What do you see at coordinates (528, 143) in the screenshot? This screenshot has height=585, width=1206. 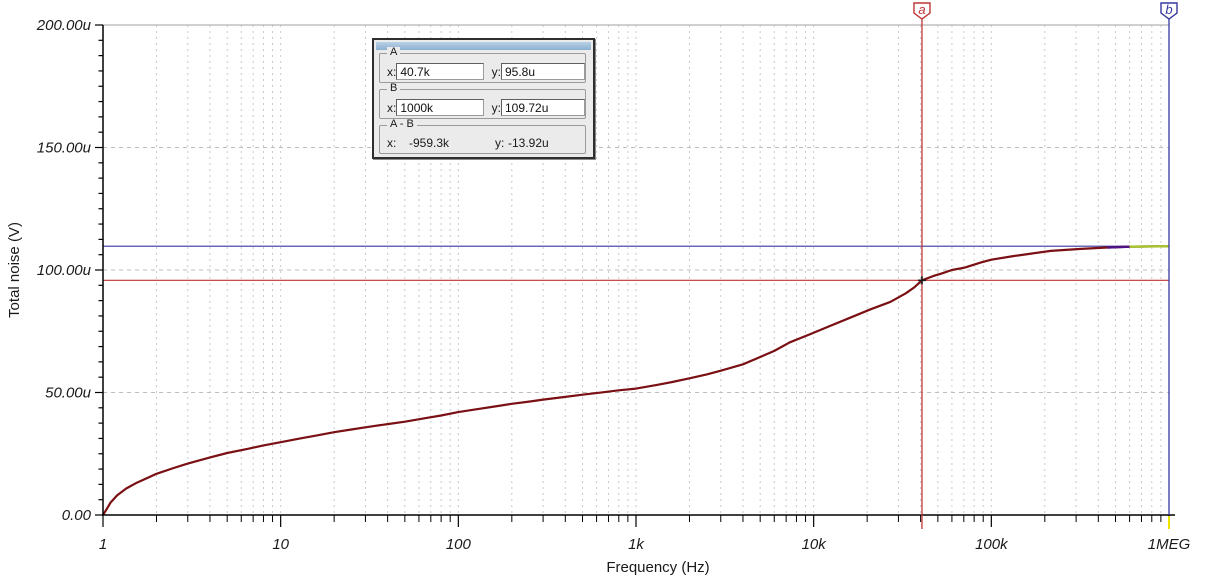 I see `cursor-diff-y-value: -13.92u` at bounding box center [528, 143].